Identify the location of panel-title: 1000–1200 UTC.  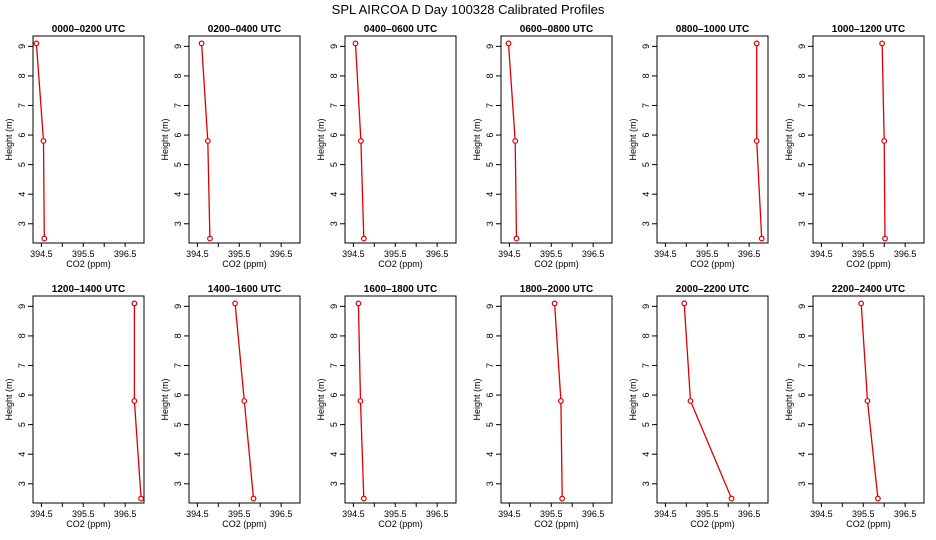
(868, 29).